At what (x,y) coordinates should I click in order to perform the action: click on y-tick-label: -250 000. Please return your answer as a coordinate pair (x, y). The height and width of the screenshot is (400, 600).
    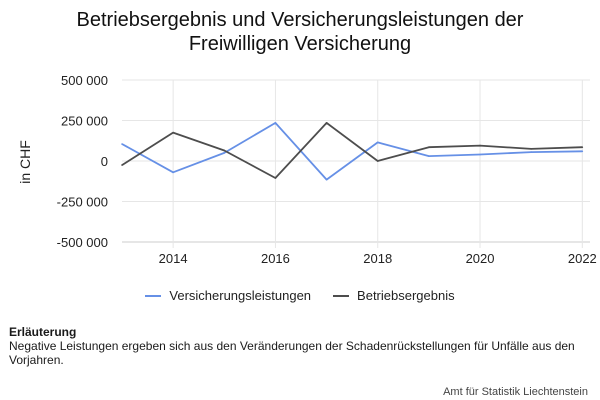
    Looking at the image, I should click on (82, 202).